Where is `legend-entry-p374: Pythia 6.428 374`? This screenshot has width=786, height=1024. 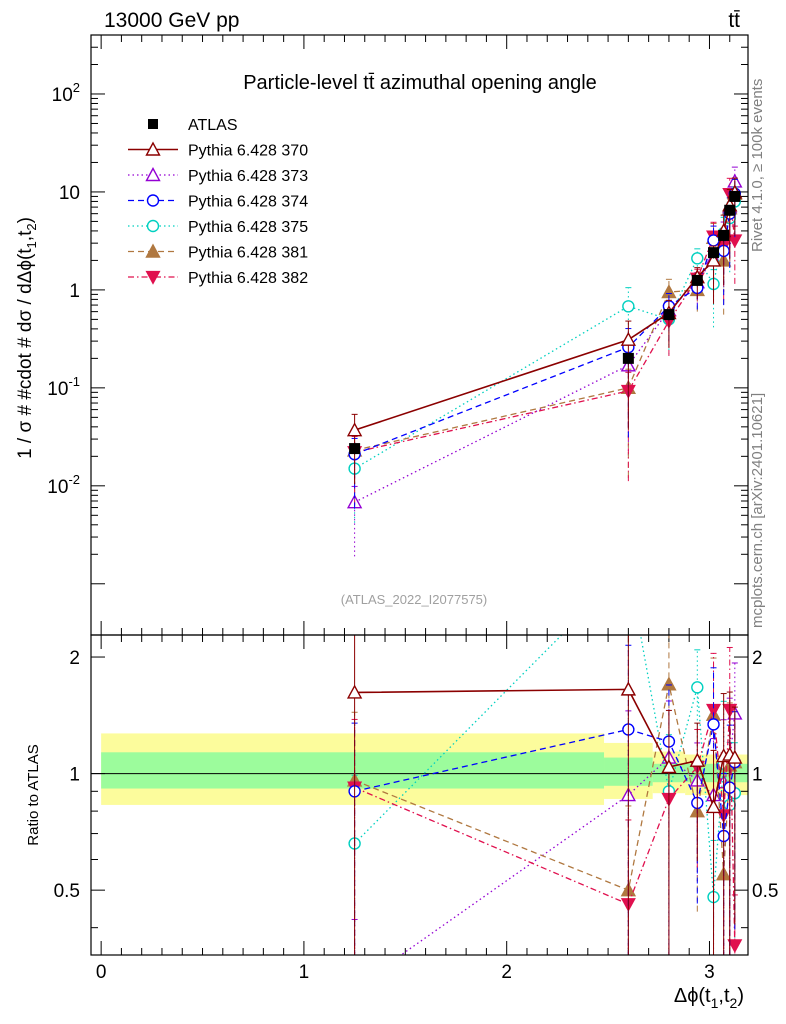 legend-entry-p374: Pythia 6.428 374 is located at coordinates (218, 202).